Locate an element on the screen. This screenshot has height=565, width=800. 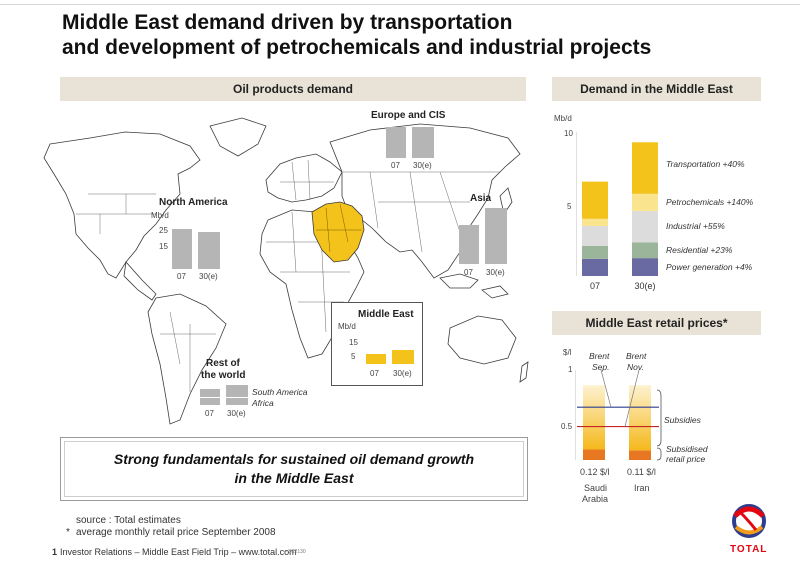
rest-bar-divider is located at coordinates (224, 397).